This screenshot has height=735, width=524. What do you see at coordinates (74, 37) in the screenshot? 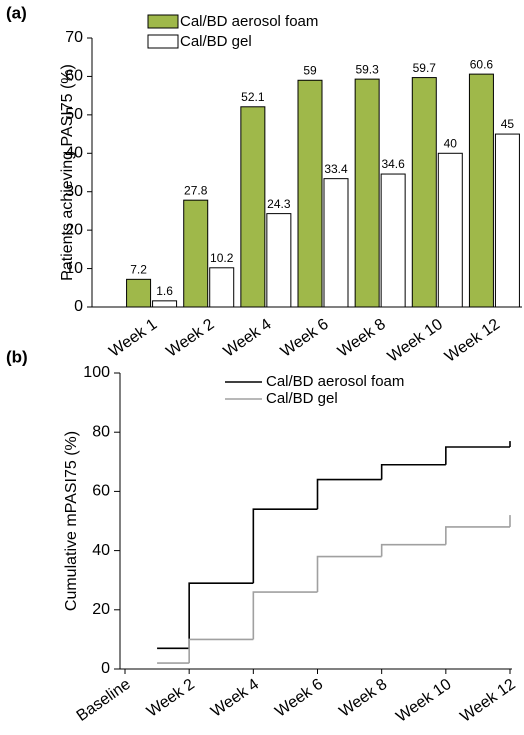
I see `y-tick-label: 70` at bounding box center [74, 37].